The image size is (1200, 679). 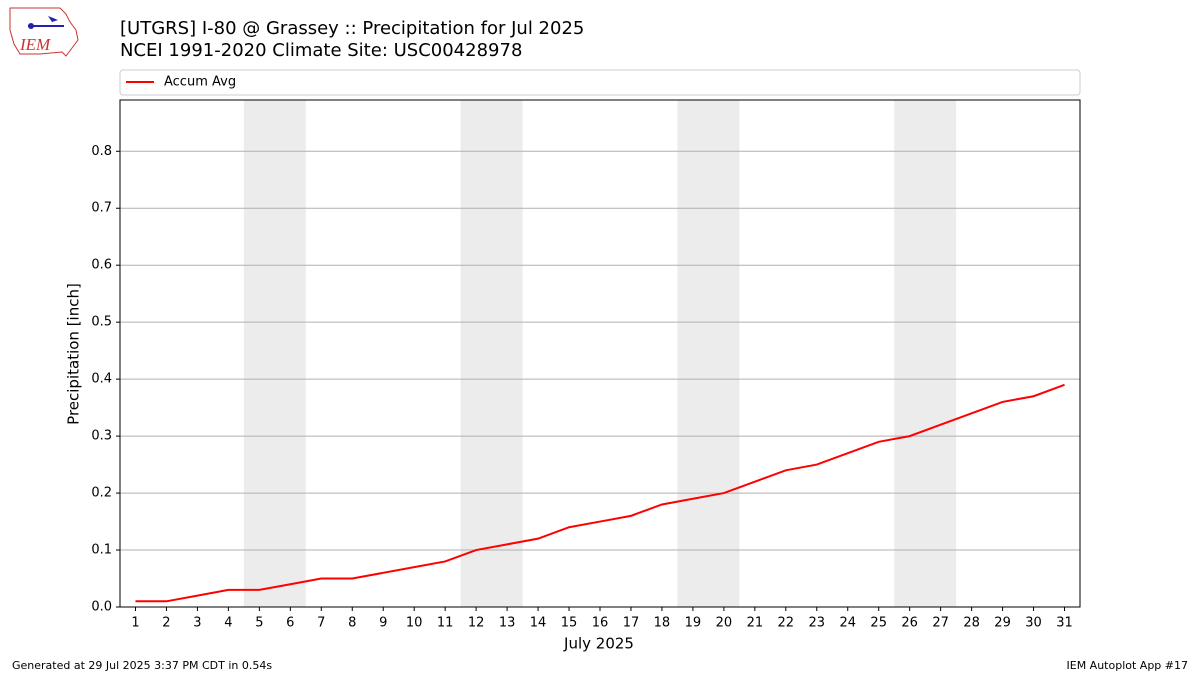 What do you see at coordinates (321, 623) in the screenshot?
I see `x-tick-label: 7` at bounding box center [321, 623].